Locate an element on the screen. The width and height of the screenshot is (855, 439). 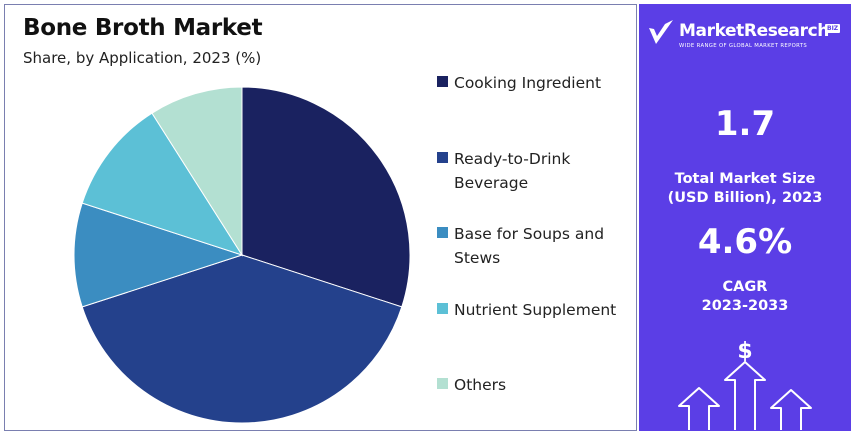
center-arrow-icon is located at coordinates (745, 395).